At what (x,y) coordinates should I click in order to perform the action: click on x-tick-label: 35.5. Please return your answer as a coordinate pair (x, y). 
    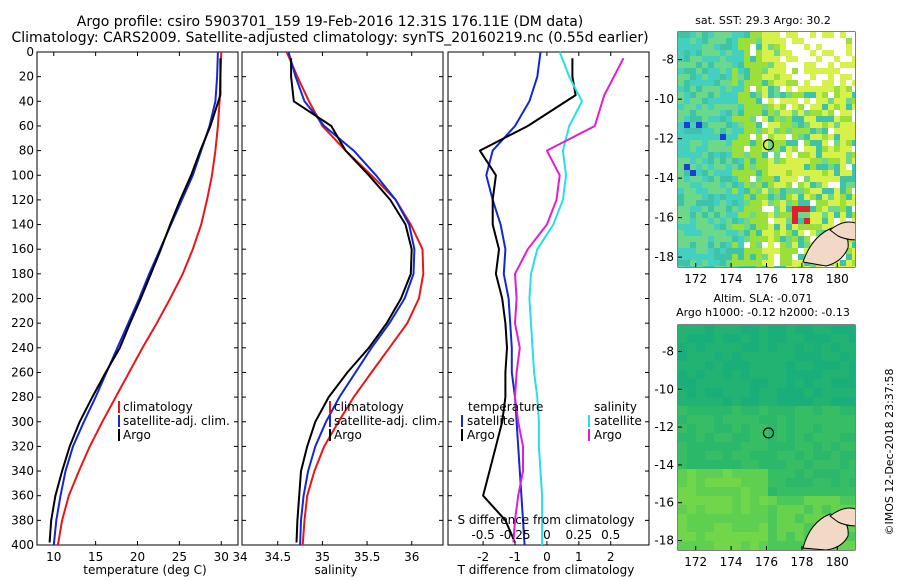
    Looking at the image, I should click on (367, 557).